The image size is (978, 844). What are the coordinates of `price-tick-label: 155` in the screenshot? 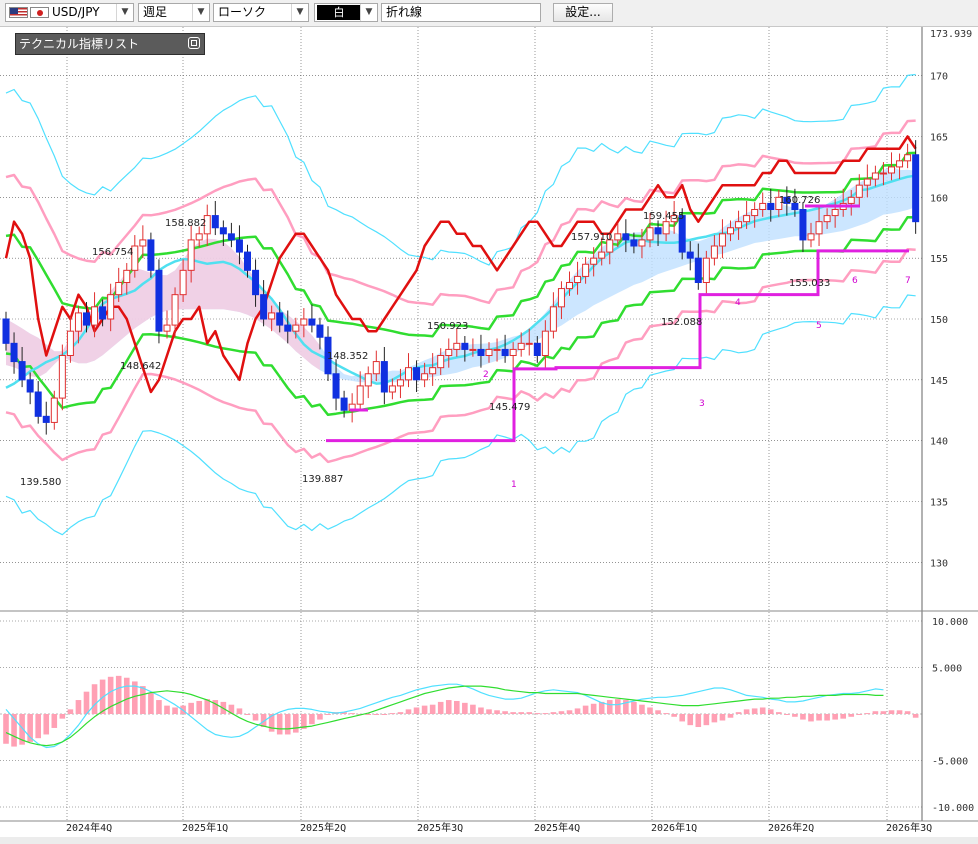 It's located at (939, 259).